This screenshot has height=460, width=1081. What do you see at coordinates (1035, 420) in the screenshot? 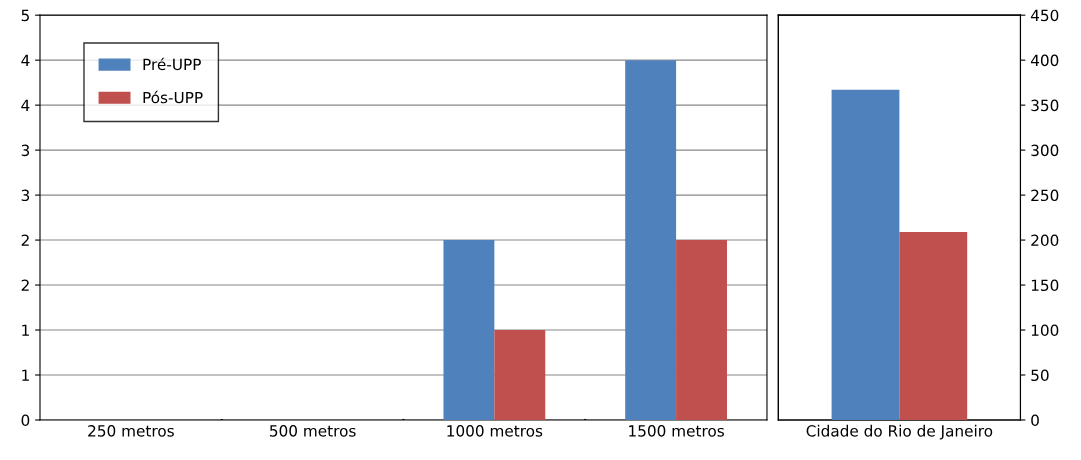
I see `y2-tick-label: 0` at bounding box center [1035, 420].